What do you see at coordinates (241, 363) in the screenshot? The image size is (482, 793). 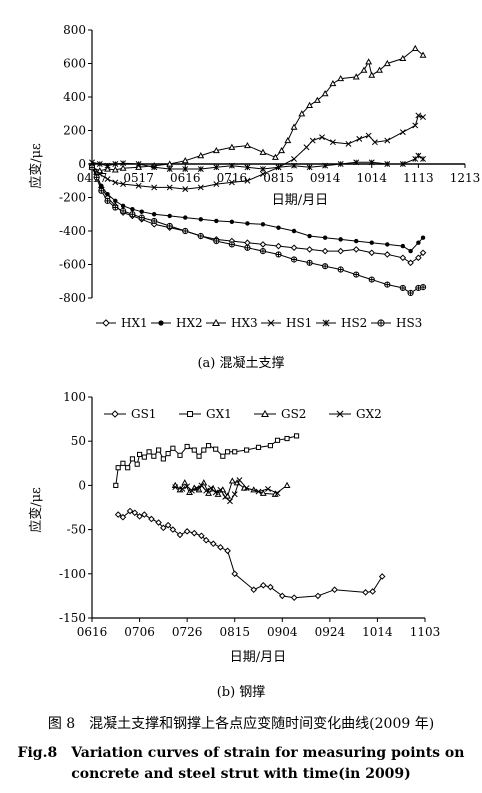 I see `chart-a-subcaption: (a) 混凝土支撑` at bounding box center [241, 363].